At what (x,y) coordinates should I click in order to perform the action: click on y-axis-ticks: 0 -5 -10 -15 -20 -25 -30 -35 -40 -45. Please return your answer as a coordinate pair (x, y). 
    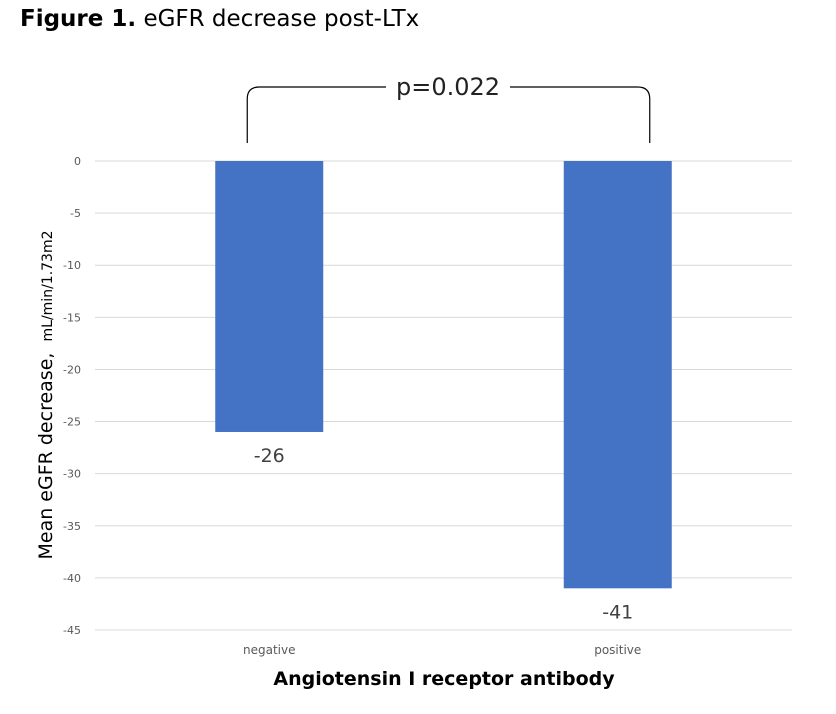
    Looking at the image, I should click on (72, 396).